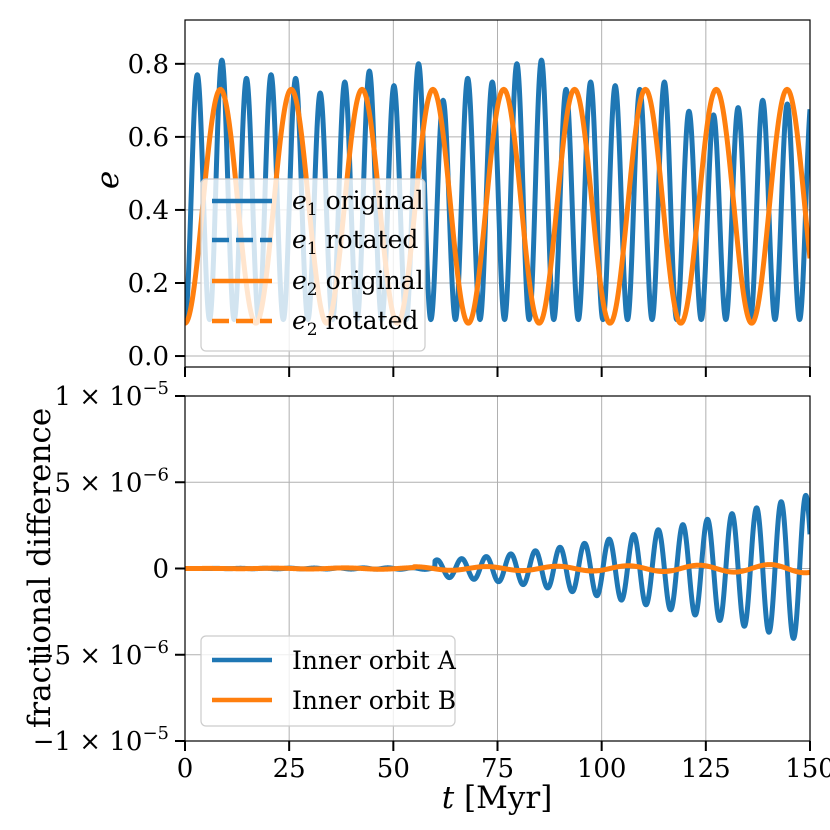 This screenshot has width=830, height=830. I want to click on bottom-legend: Inner orbit A Inner orbit B, so click(328, 681).